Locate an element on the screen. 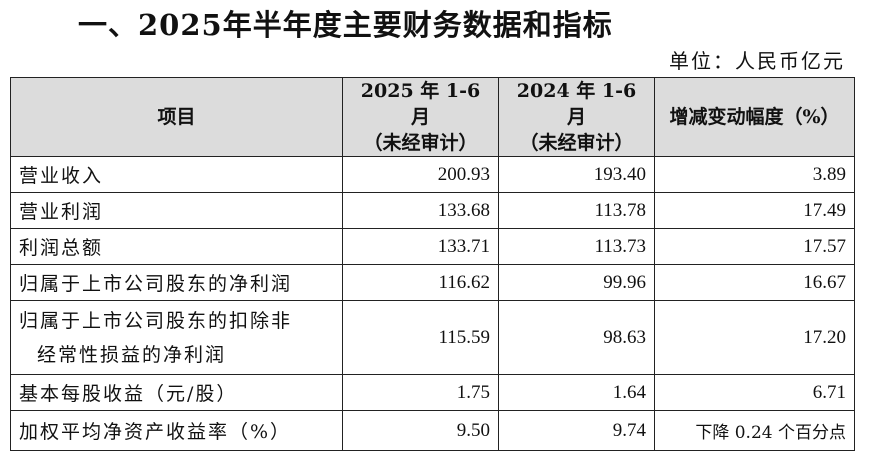 This screenshot has height=451, width=875. row-label: 基本每股收益（元/股） is located at coordinates (176, 392).